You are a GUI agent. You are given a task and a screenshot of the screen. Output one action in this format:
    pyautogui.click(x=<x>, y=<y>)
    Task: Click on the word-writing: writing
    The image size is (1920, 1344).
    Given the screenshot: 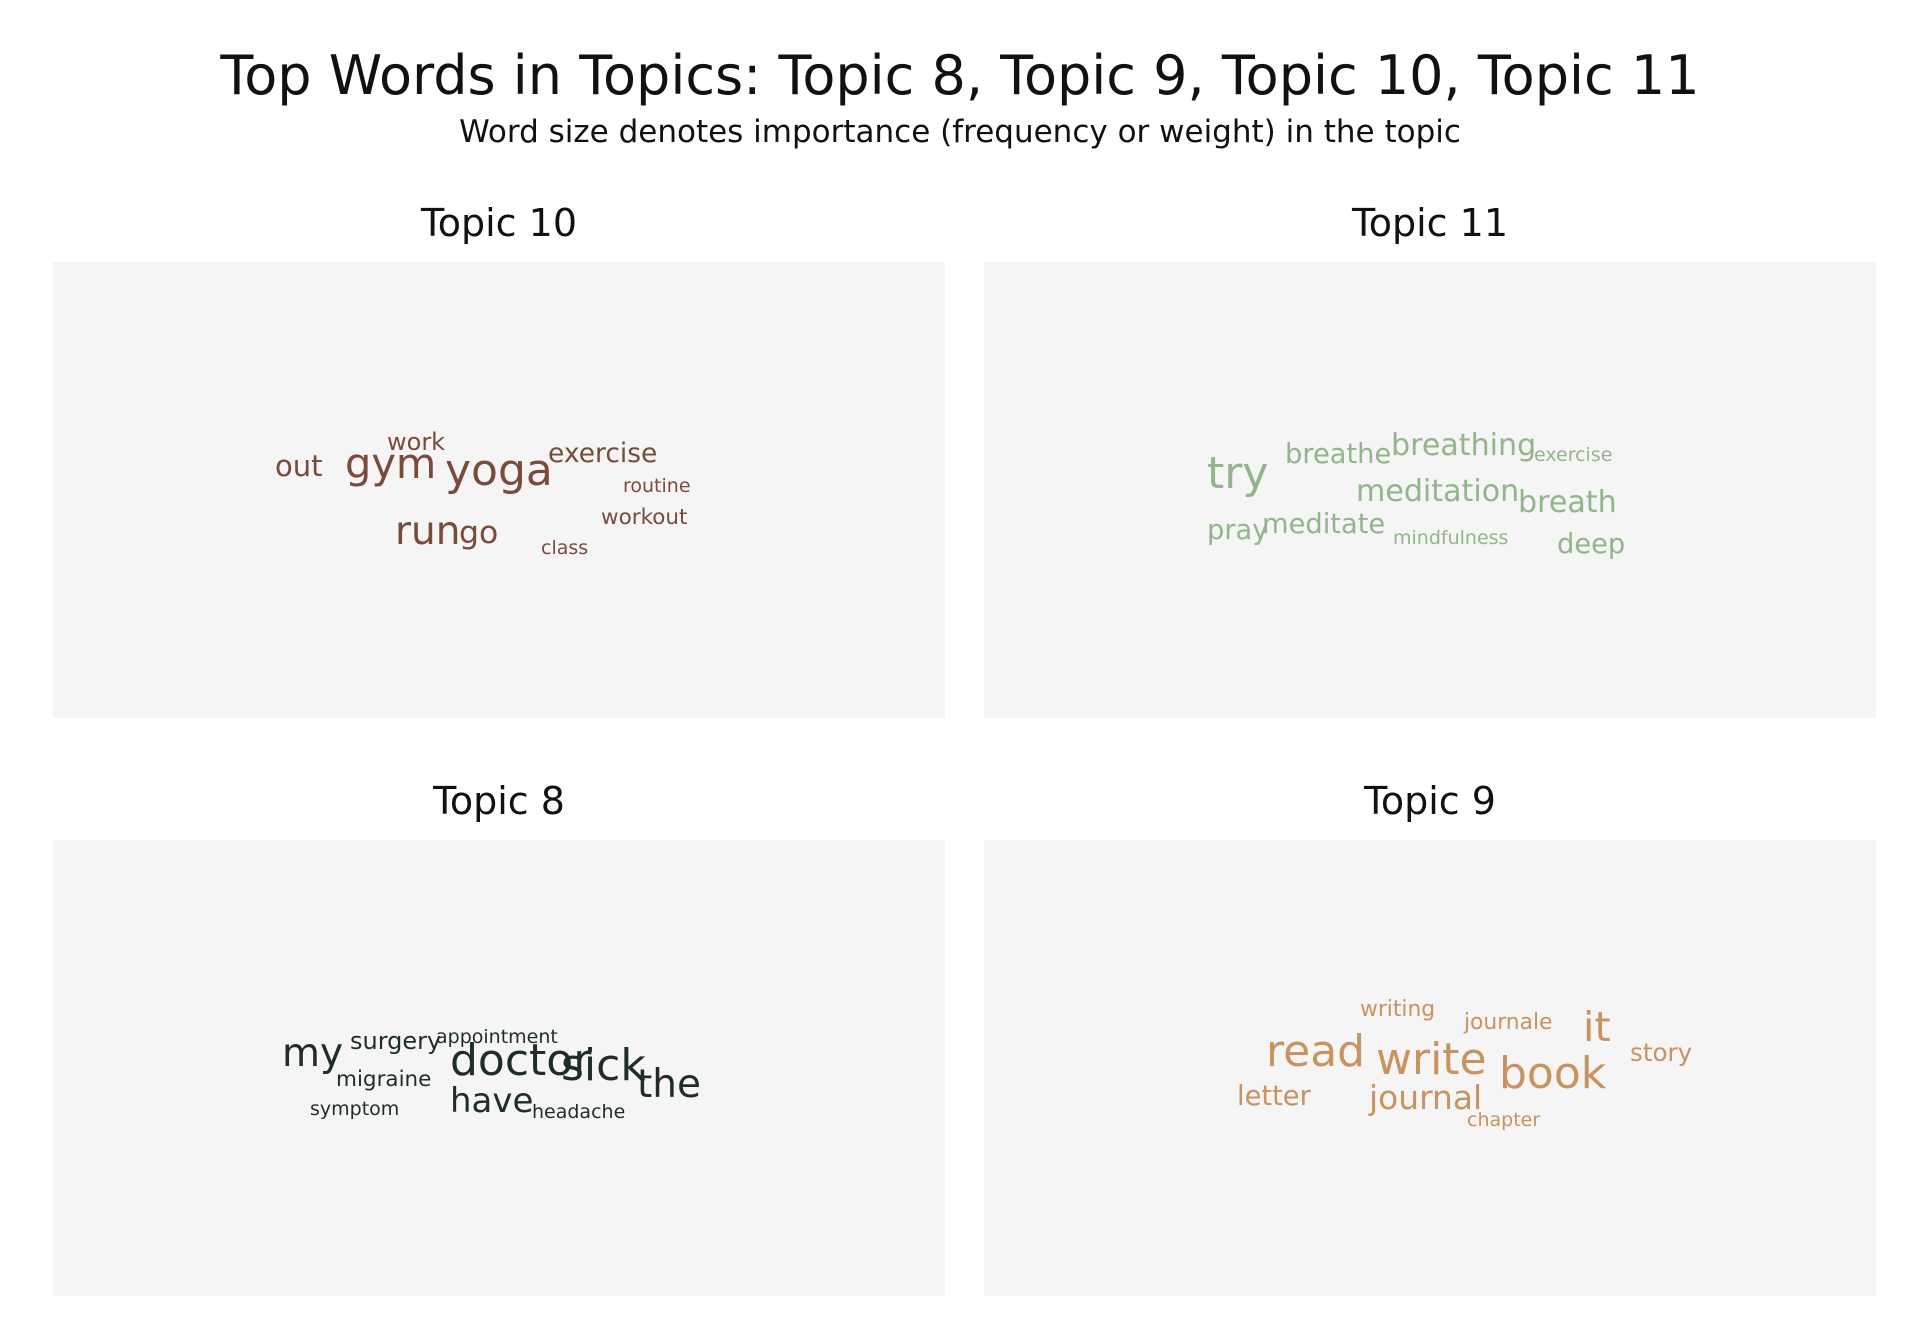 What is the action you would take?
    pyautogui.click(x=1397, y=1009)
    